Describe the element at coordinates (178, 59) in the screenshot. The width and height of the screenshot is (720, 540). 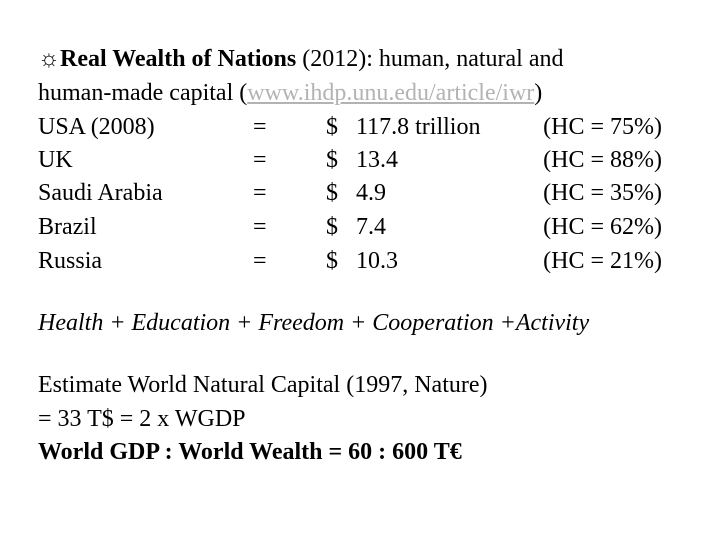
I see `title-bold: Real Wealth of Nations` at that location.